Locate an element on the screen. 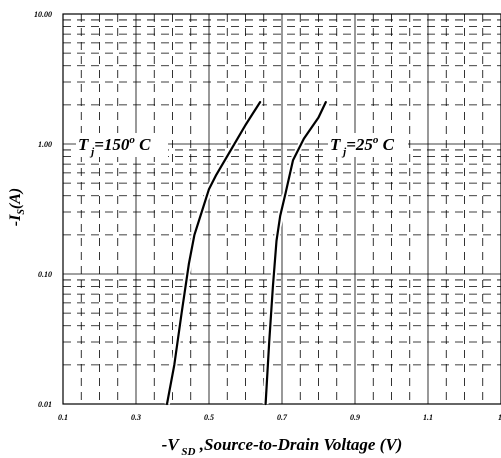 Image resolution: width=501 pixels, height=458 pixels. x-tick-label: 1. is located at coordinates (499, 417).